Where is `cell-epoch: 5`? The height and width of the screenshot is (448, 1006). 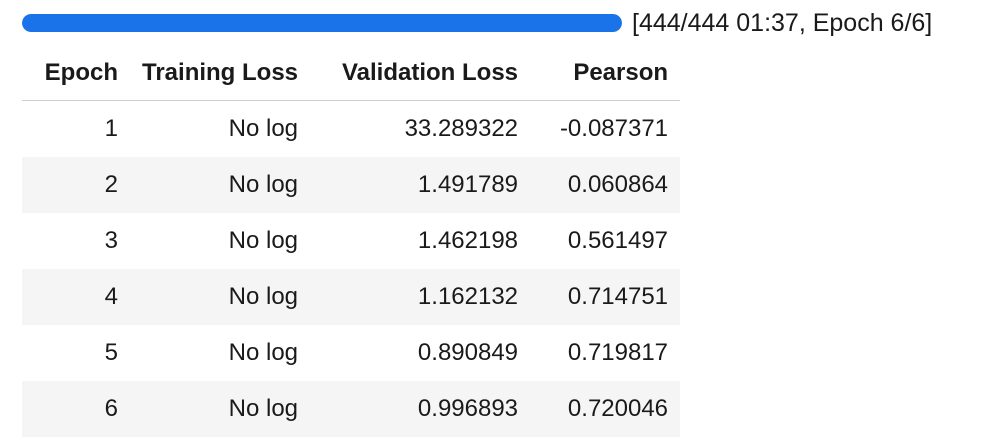 cell-epoch: 5 is located at coordinates (111, 352).